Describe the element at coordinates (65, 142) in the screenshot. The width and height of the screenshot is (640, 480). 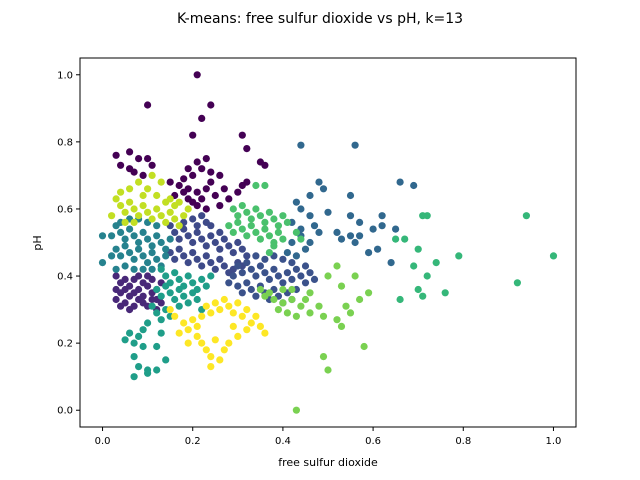
I see `y-tick-label: 0.8` at that location.